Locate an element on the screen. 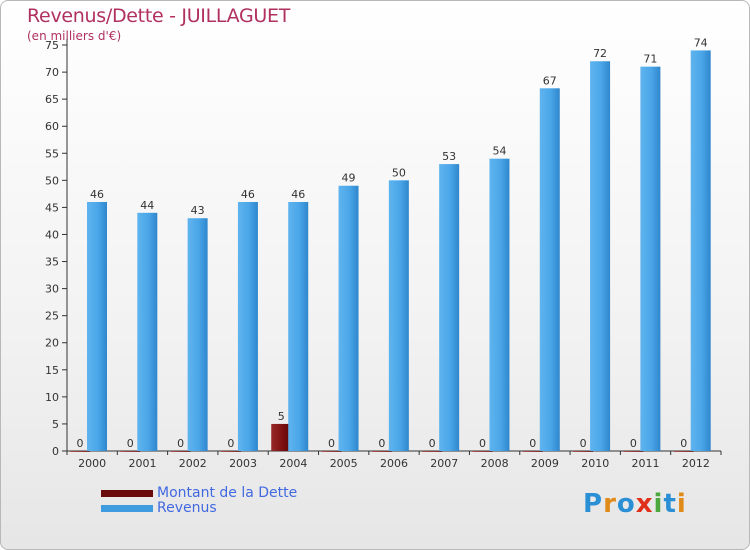  y-tick-label: 75 is located at coordinates (52, 45).